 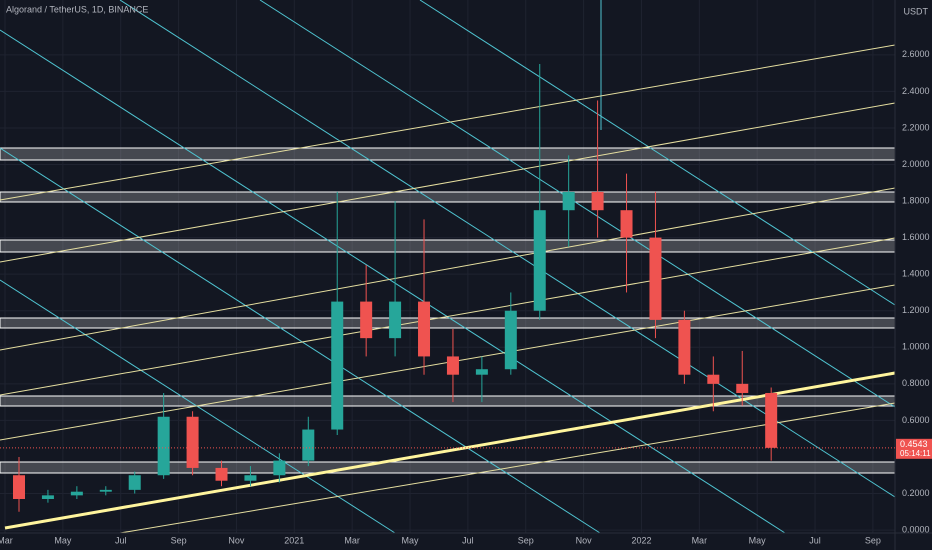 I want to click on y-tick-label: 0.8000, so click(x=916, y=383).